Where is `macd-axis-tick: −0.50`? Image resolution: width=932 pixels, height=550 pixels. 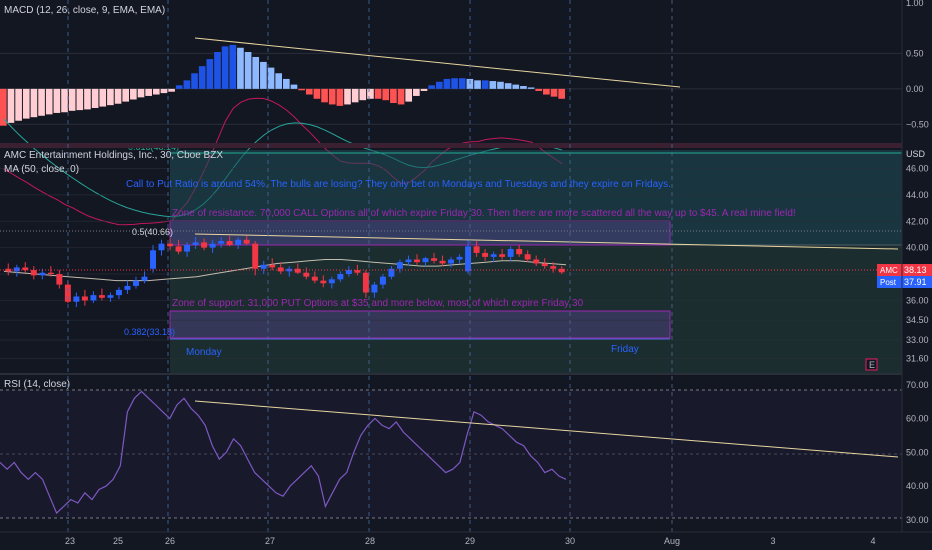 macd-axis-tick: −0.50 is located at coordinates (917, 124).